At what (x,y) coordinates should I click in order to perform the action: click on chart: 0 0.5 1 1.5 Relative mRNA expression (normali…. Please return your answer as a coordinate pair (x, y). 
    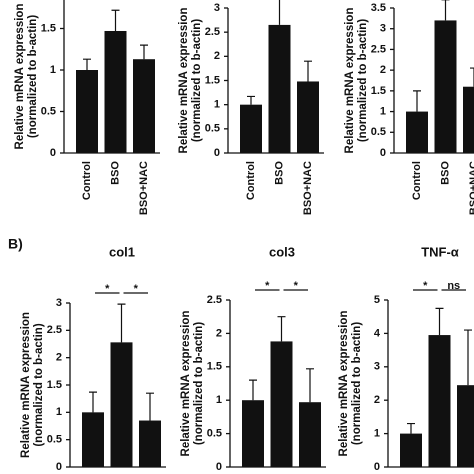
    Looking at the image, I should click on (87, 107).